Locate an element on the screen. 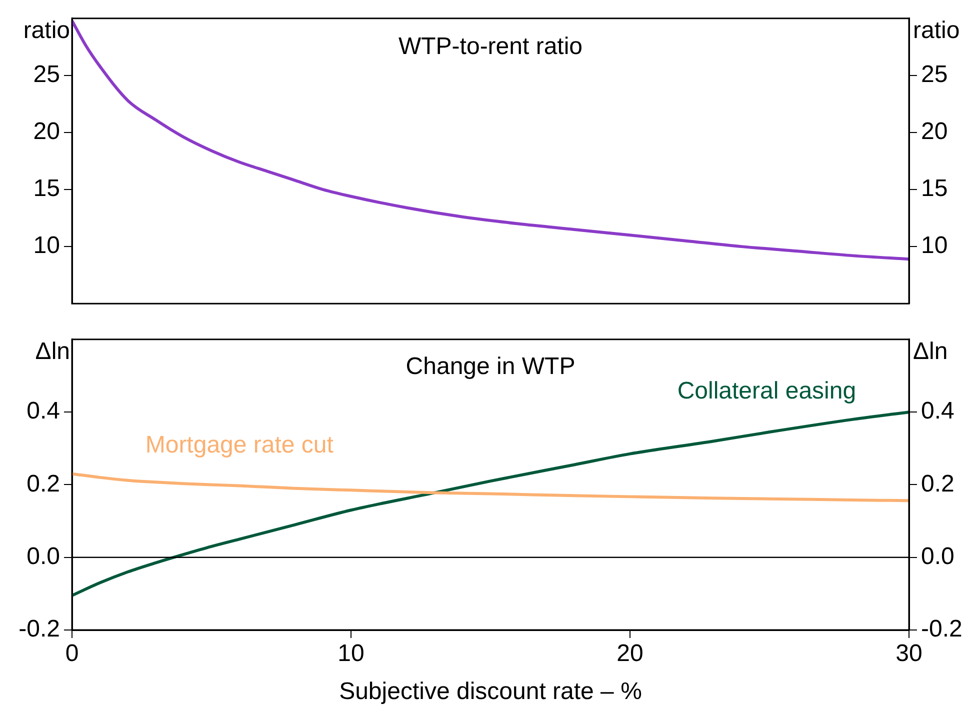 The width and height of the screenshot is (975, 713). y2-tick-label: -0.2 is located at coordinates (941, 629).